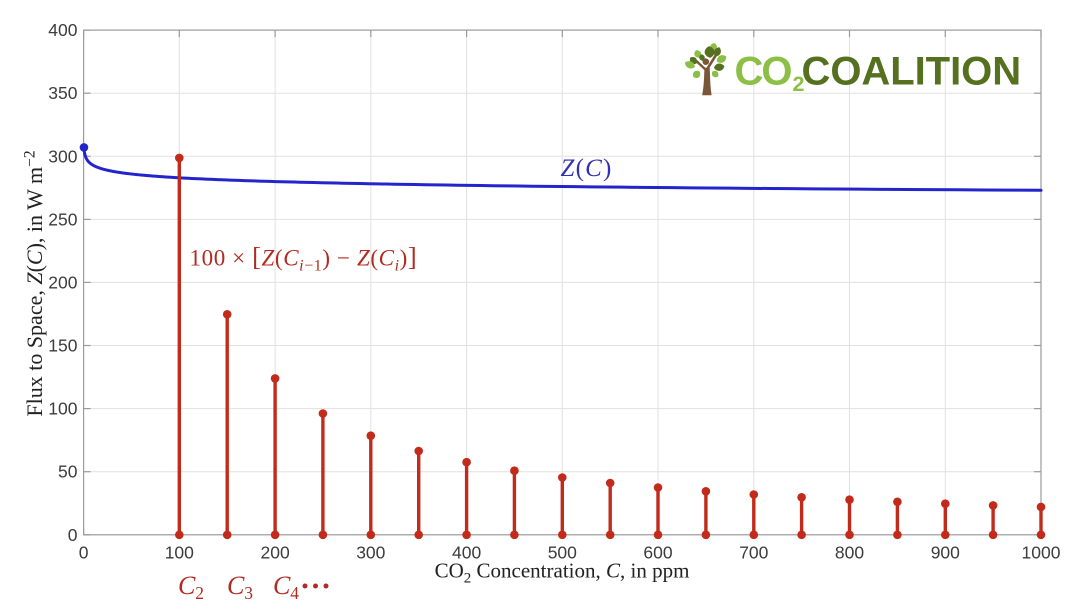 Image resolution: width=1086 pixels, height=611 pixels. I want to click on svg-text: 600, so click(657, 553).